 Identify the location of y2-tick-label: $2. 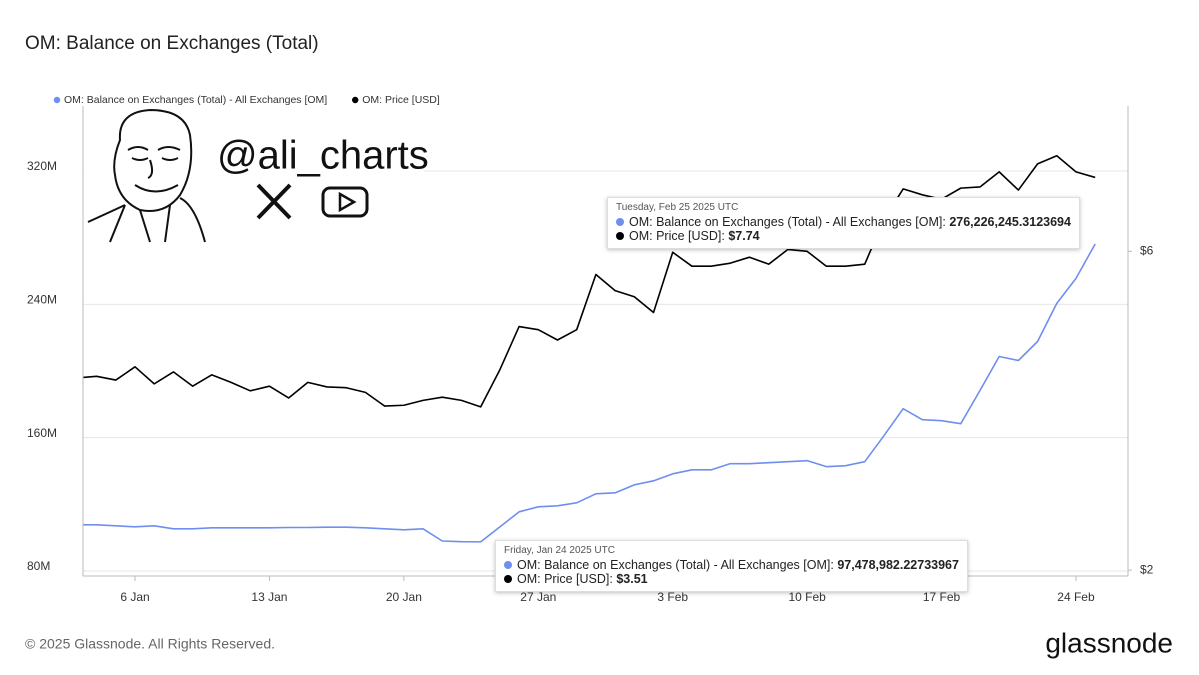
(1147, 569).